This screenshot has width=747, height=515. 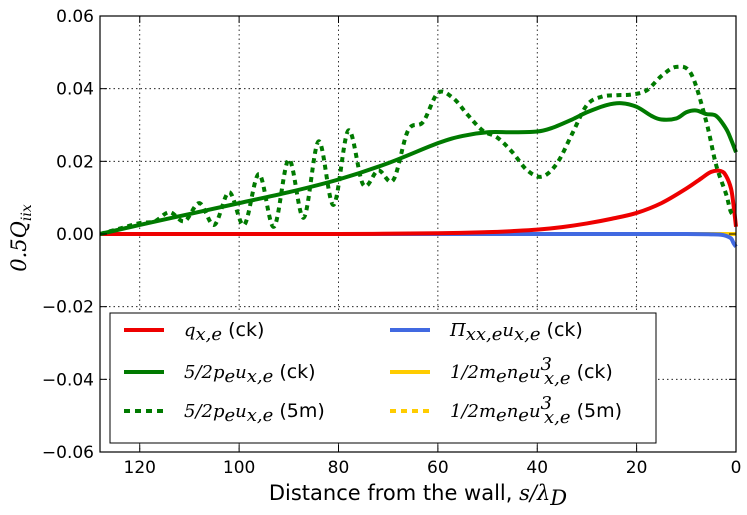 I want to click on legend-label-pi-ck: Πxx,eux,e (ck), so click(x=516, y=332).